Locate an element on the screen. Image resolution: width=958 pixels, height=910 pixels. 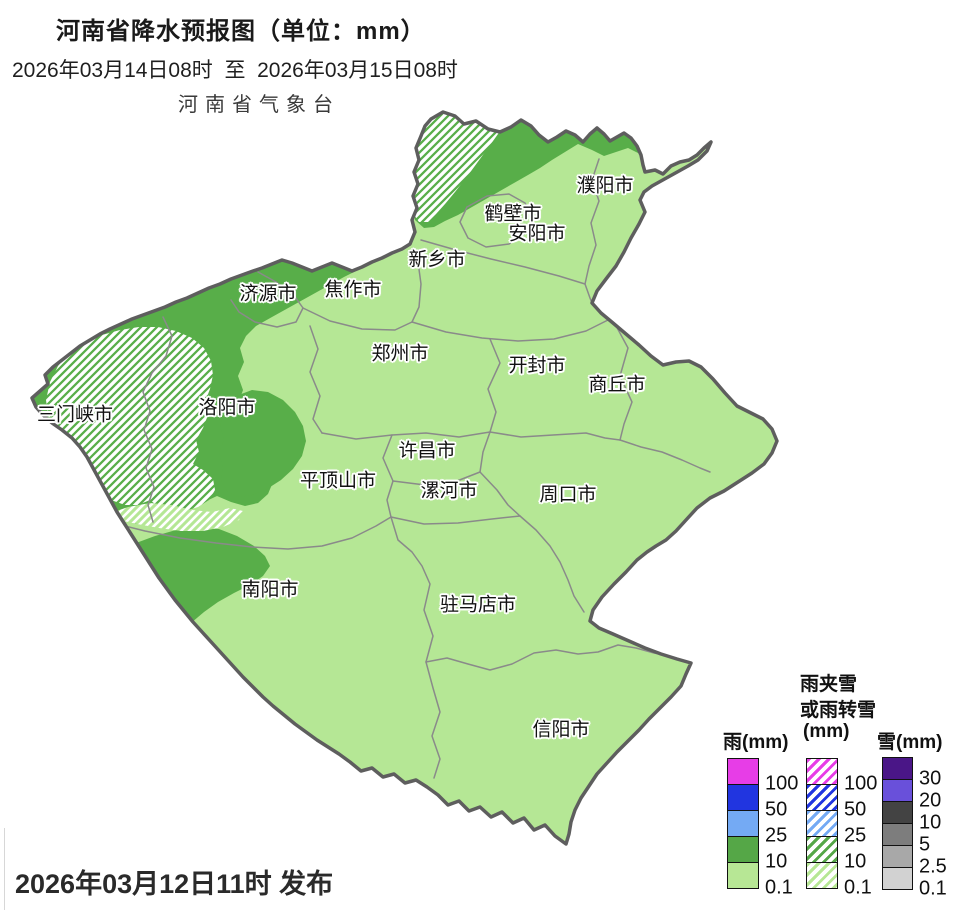
legend-value-sleet-0.1: 0.1 is located at coordinates (858, 887).